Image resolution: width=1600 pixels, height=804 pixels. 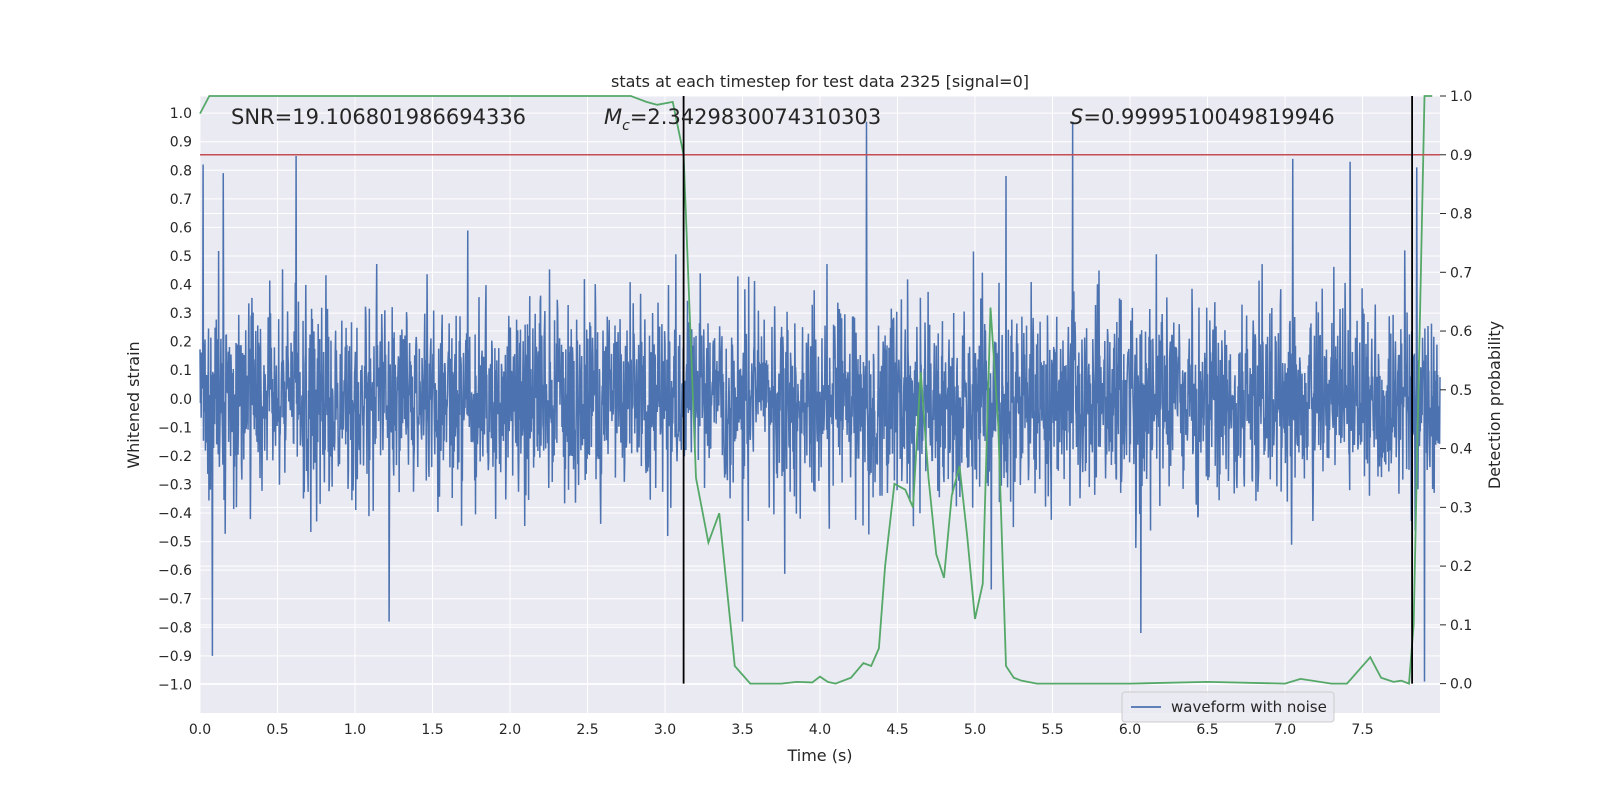 I want to click on y-tick-label: −0.1, so click(x=175, y=428).